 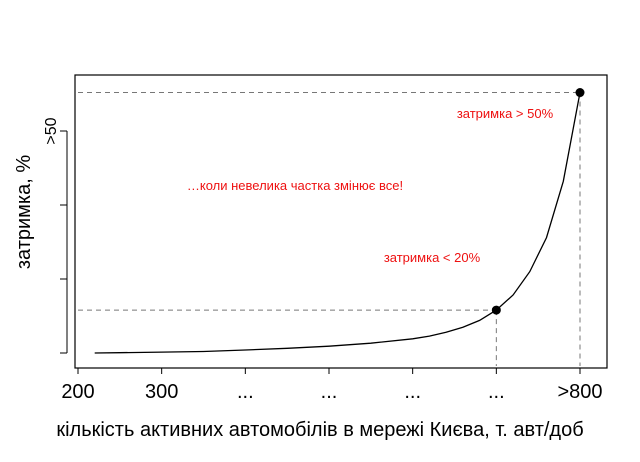 I want to click on y-axis-label: затримка, %, so click(x=24, y=212).